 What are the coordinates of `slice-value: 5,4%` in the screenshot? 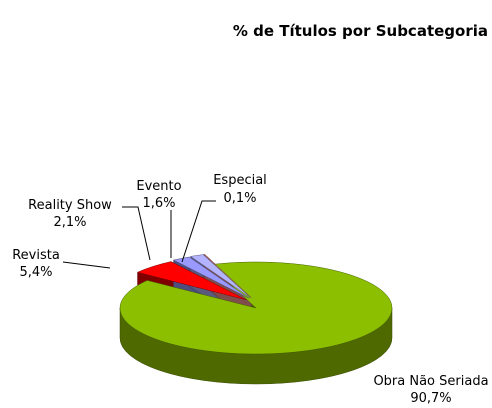 It's located at (35, 272).